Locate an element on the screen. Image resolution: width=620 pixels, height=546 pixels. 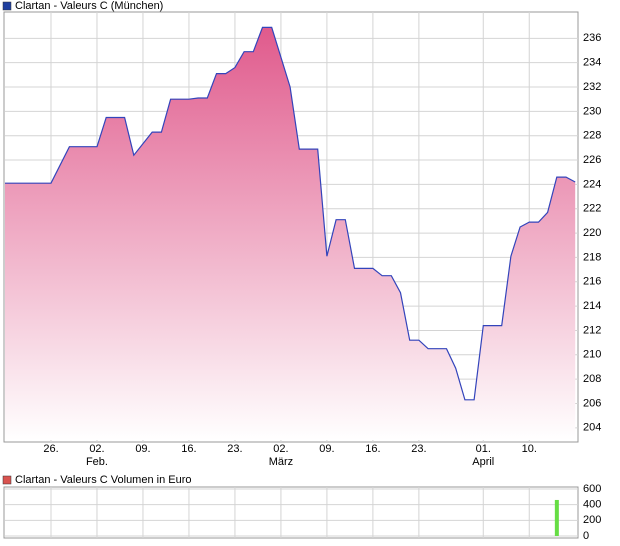
legend-label: Clartan - Valeurs C Volumen in Euro is located at coordinates (103, 480).